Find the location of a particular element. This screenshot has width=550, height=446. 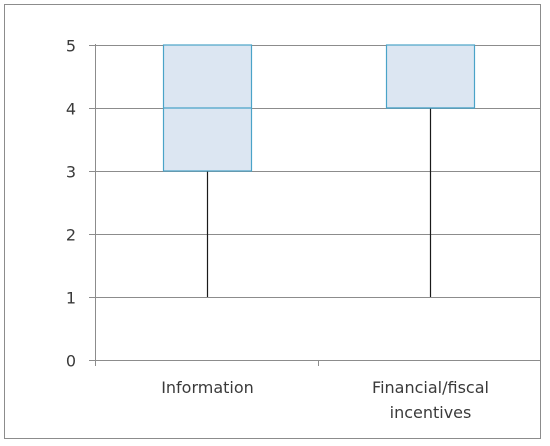

y-tick-label-3: 3 is located at coordinates (71, 172).